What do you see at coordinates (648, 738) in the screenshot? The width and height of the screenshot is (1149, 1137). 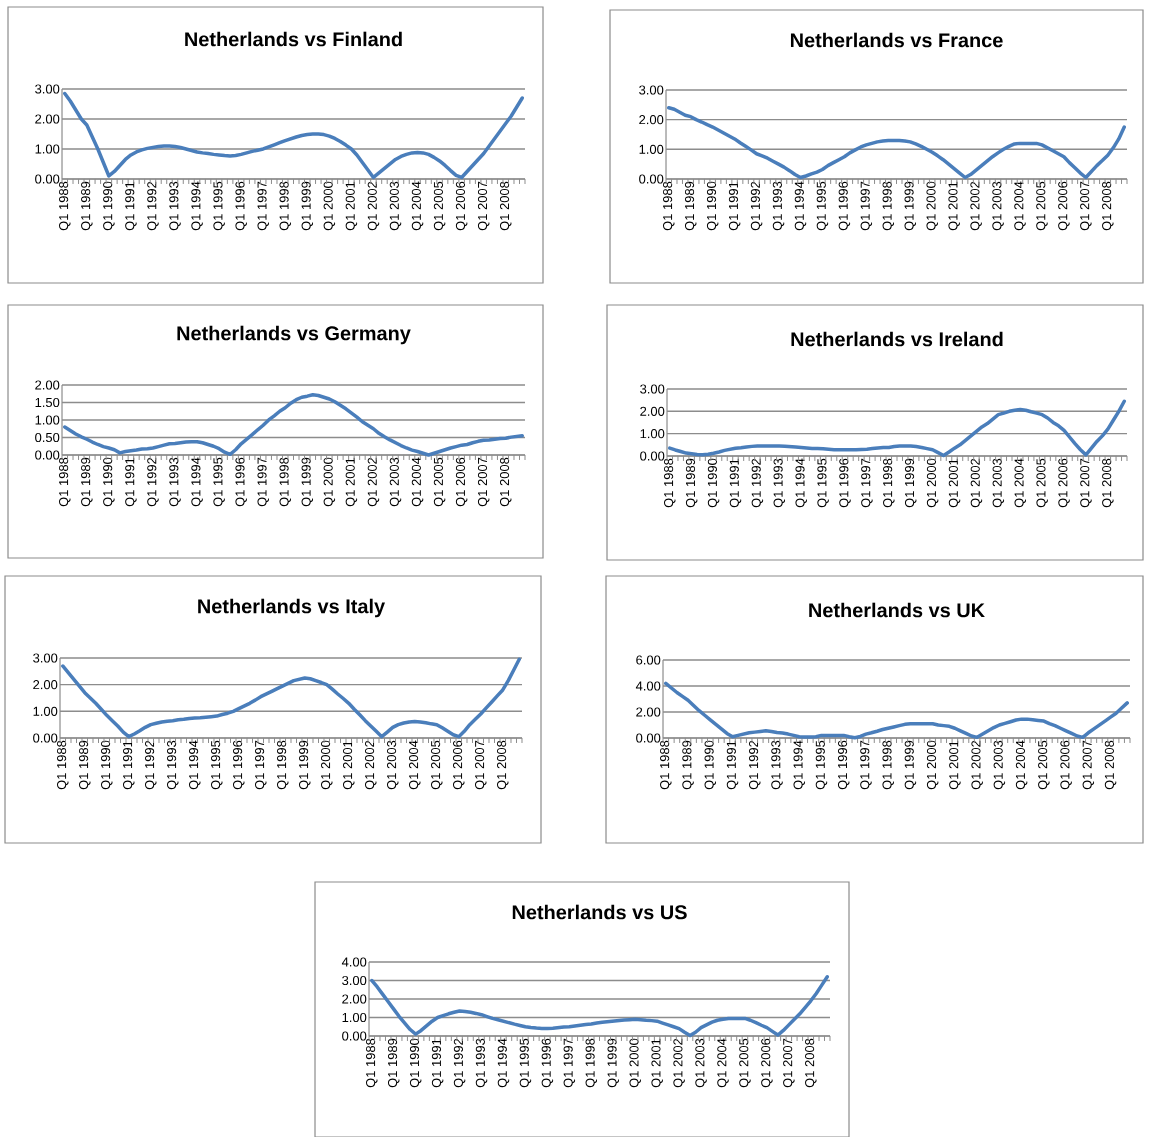 I see `y-tick-label: 0.00` at bounding box center [648, 738].